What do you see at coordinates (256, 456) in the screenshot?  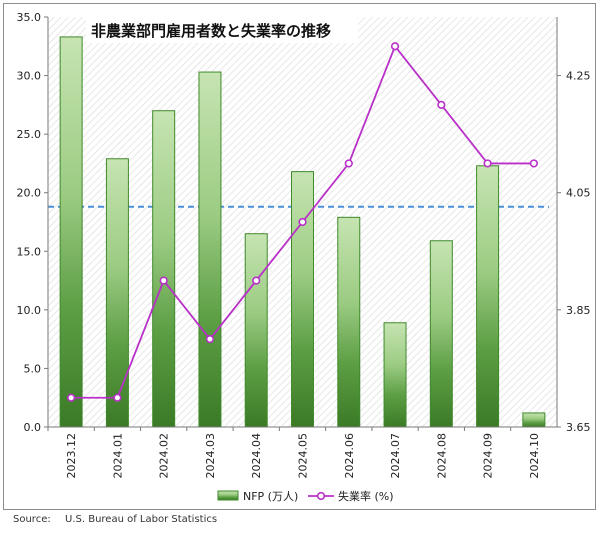 I see `x-tick-label: 2024.04` at bounding box center [256, 456].